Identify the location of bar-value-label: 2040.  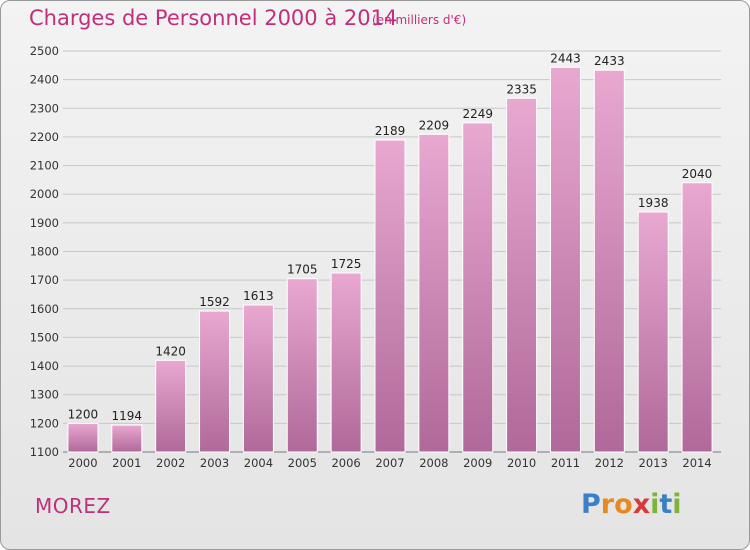
(697, 174).